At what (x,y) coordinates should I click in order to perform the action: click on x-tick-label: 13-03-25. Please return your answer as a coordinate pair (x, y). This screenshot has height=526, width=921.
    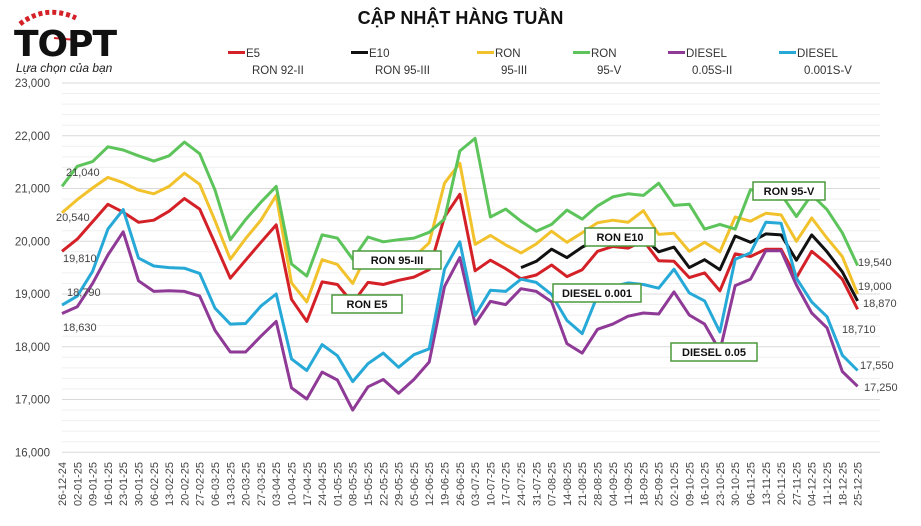
    Looking at the image, I should click on (231, 484).